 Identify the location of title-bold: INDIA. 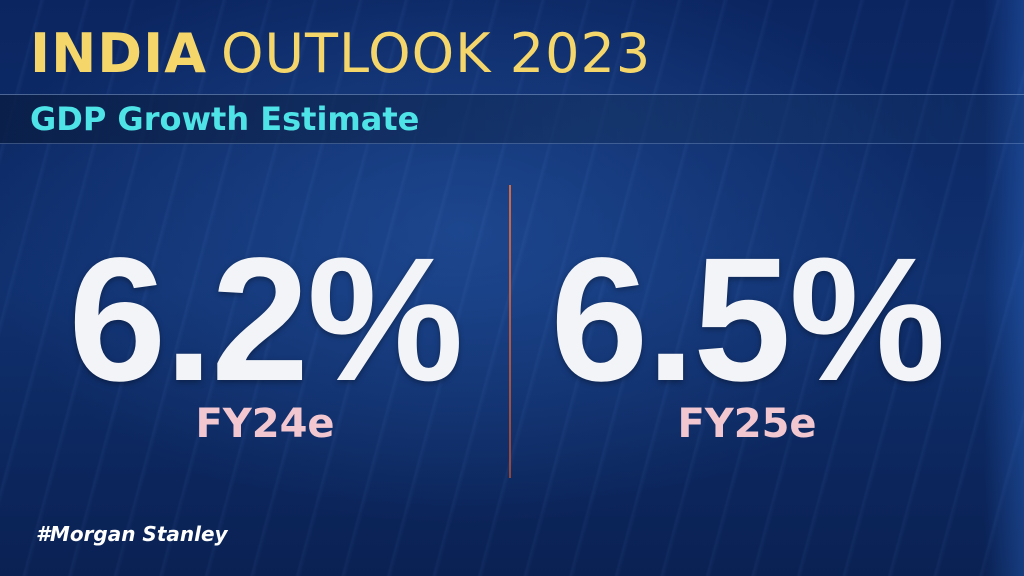
(118, 53).